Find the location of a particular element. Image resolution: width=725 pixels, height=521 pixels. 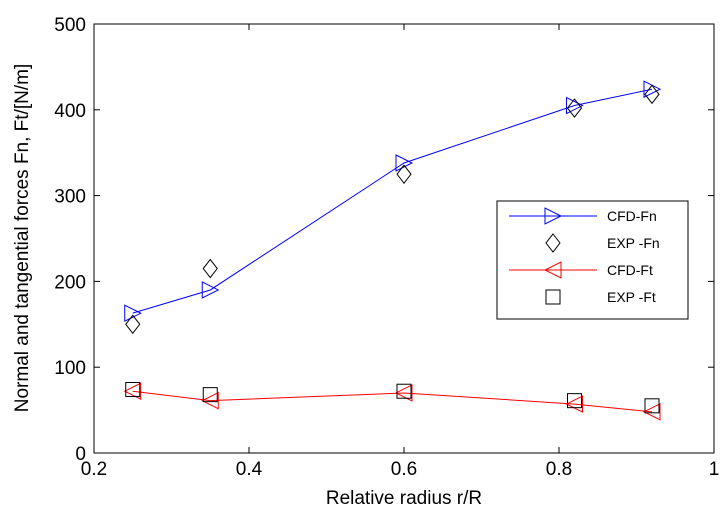

x-tick-label: 0.8 is located at coordinates (559, 469).